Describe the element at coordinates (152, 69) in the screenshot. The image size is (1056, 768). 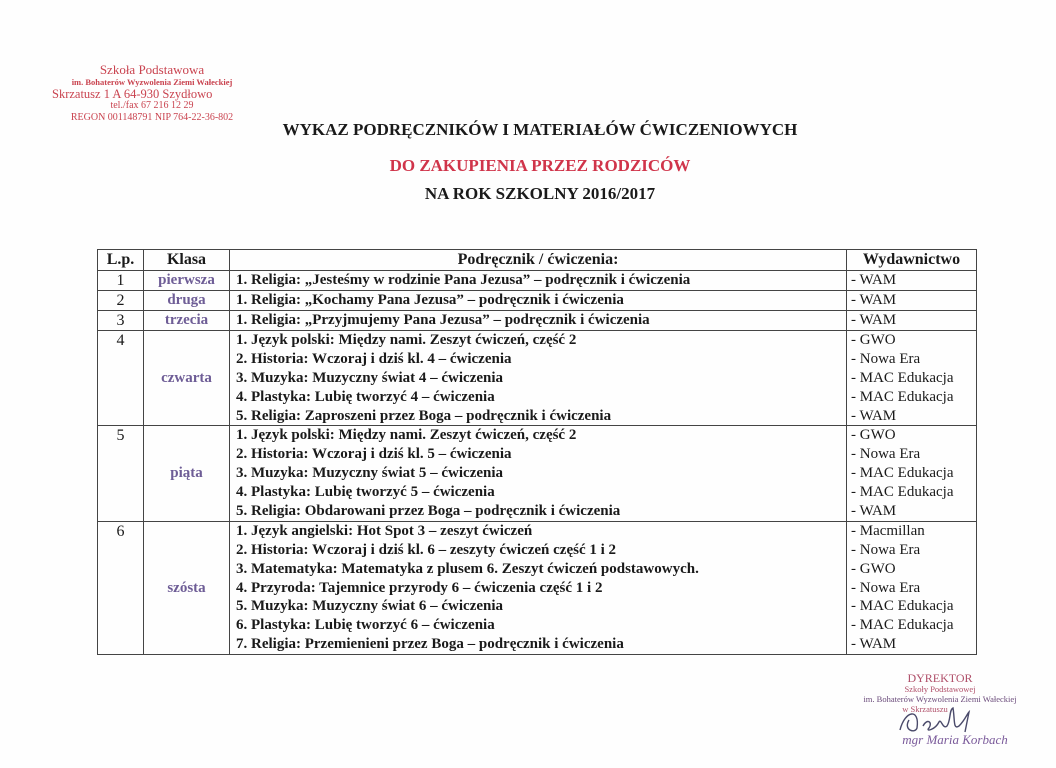
I see `stamp-line: Szkoła Podstawowa` at that location.